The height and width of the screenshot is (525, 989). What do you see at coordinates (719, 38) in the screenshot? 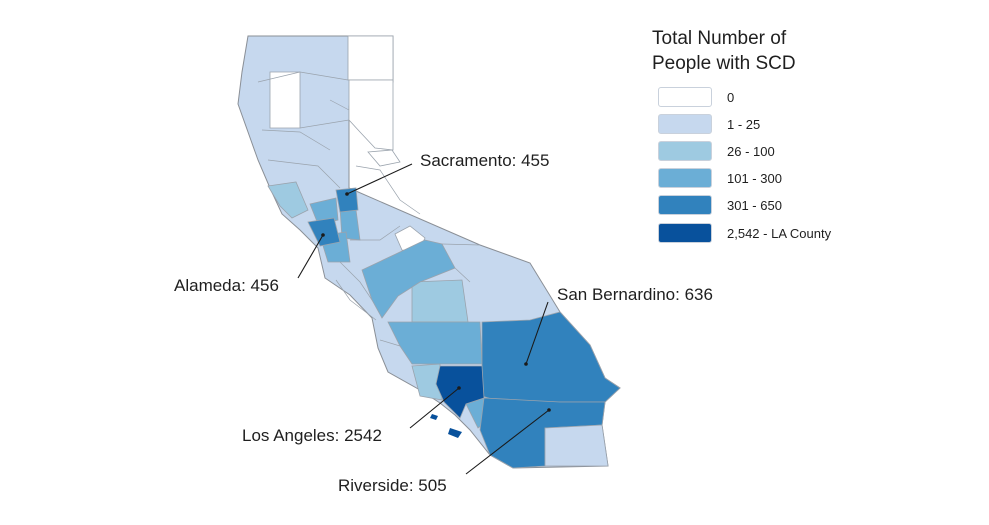
I see `legend-title-line1: Total Number of` at bounding box center [719, 38].